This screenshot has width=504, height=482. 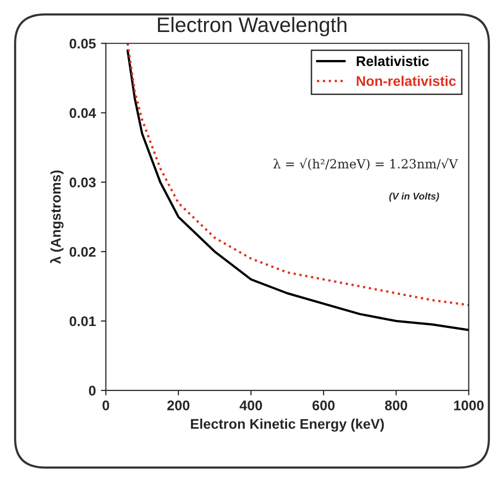 I want to click on y-tick-label: 0.05, so click(x=83, y=43).